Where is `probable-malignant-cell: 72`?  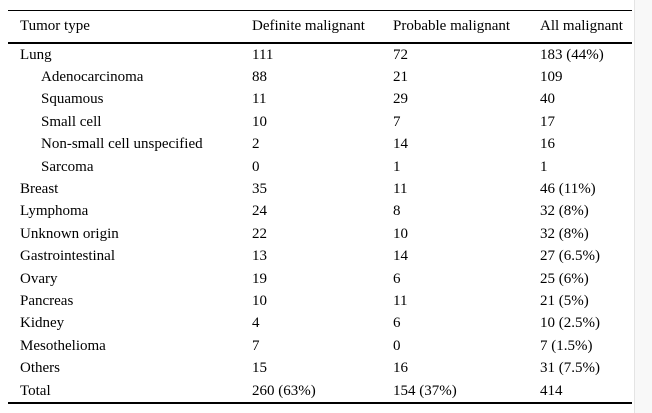
probable-malignant-cell: 72 is located at coordinates (400, 54).